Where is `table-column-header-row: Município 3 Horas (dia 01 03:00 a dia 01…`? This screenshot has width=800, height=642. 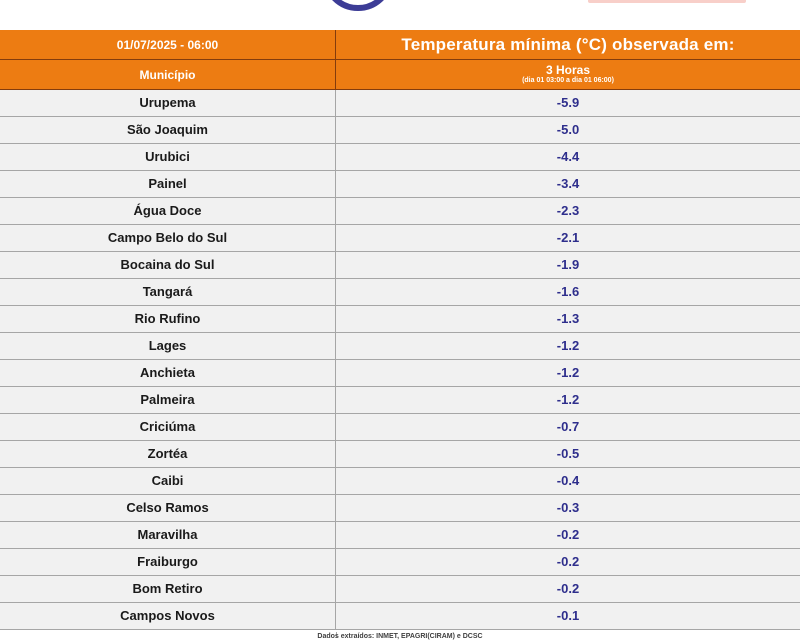 table-column-header-row: Município 3 Horas (dia 01 03:00 a dia 01… is located at coordinates (400, 75).